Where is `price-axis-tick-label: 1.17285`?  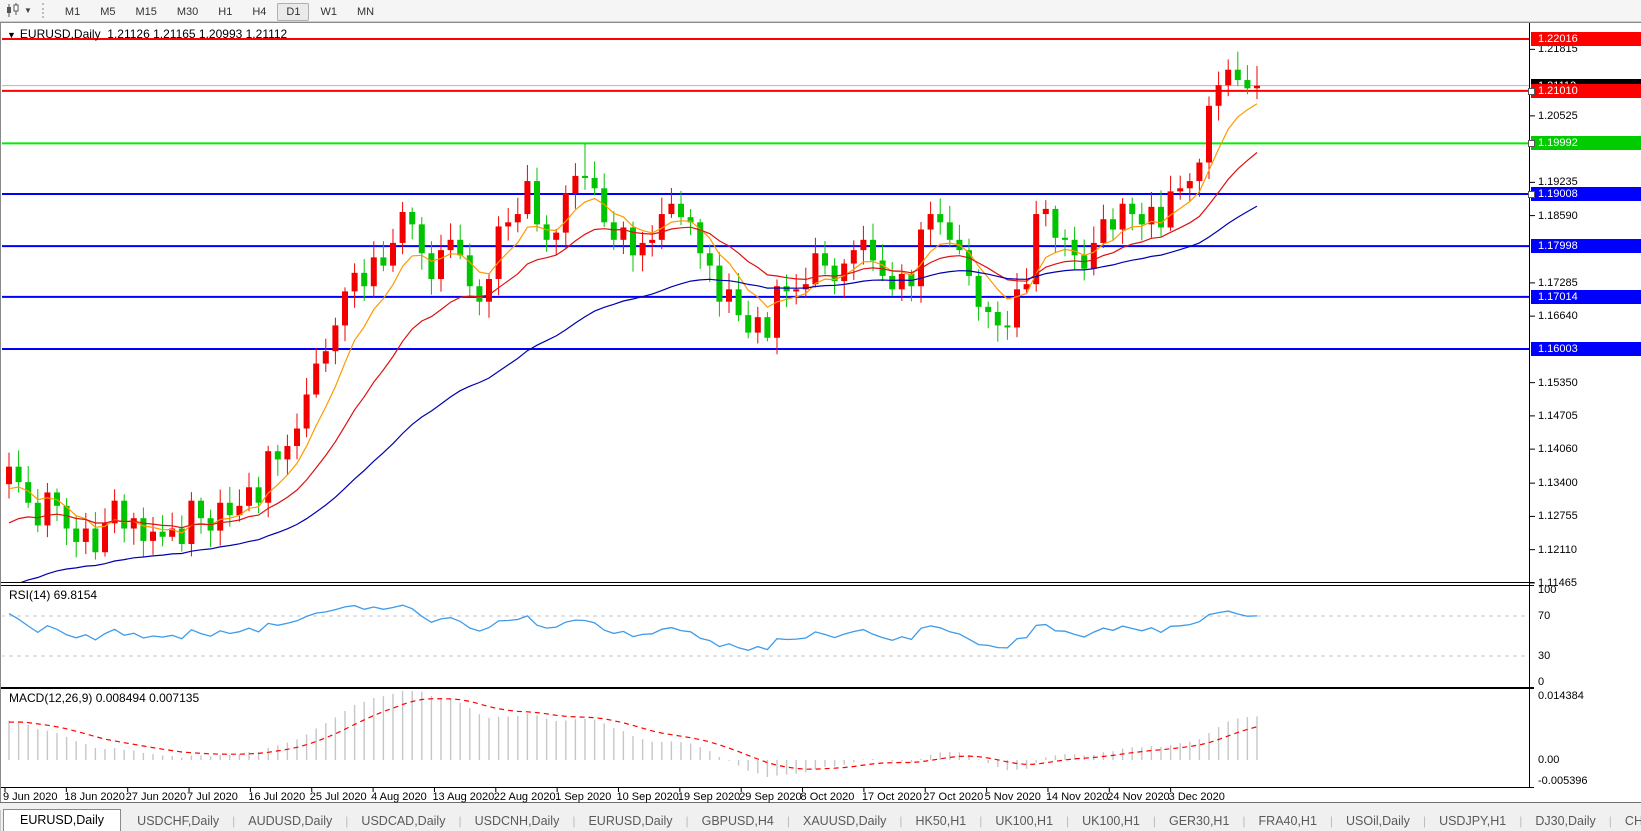 price-axis-tick-label: 1.17285 is located at coordinates (1558, 282).